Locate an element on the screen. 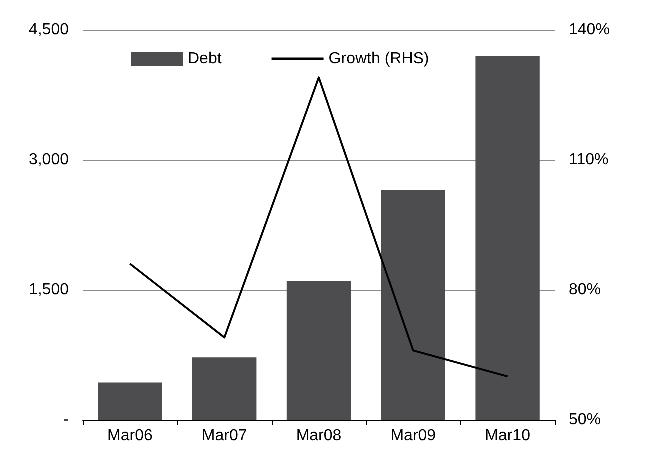 This screenshot has width=658, height=460. y-tick-label: - is located at coordinates (66, 420).